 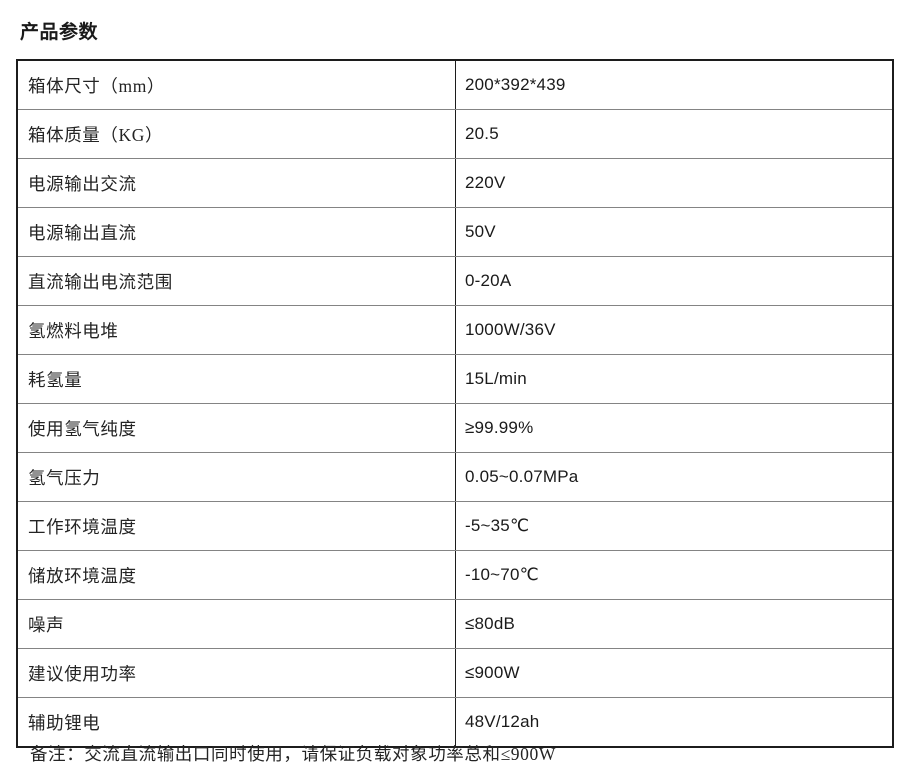 What do you see at coordinates (515, 84) in the screenshot?
I see `spec-value: 200*392*439` at bounding box center [515, 84].